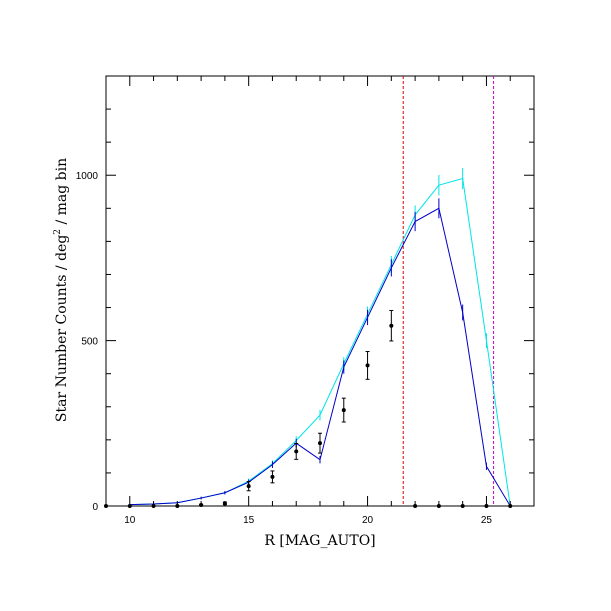 The width and height of the screenshot is (611, 611). Describe the element at coordinates (87, 176) in the screenshot. I see `y-tick-label: 1000` at that location.